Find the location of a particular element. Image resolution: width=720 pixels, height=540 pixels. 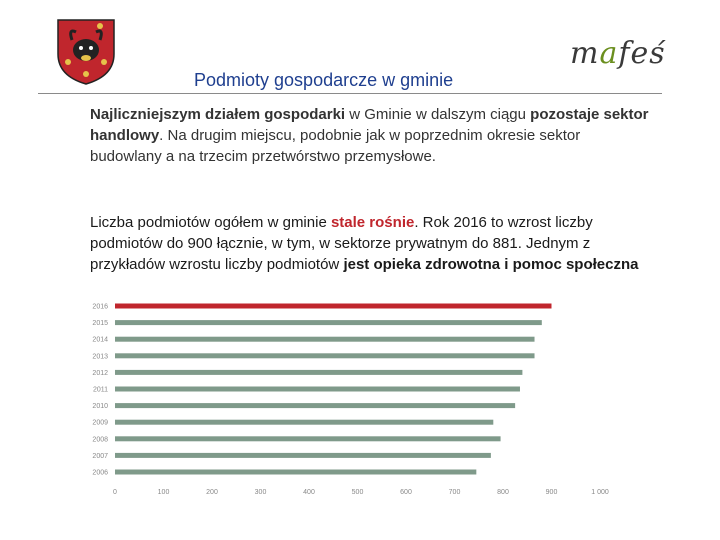

x-tick-label: 900 is located at coordinates (552, 492).